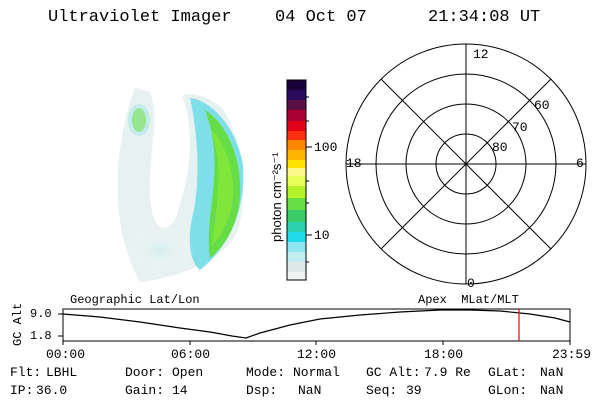 Image resolution: width=600 pixels, height=400 pixels. Describe the element at coordinates (22, 390) in the screenshot. I see `status-ip-label: IP:` at that location.